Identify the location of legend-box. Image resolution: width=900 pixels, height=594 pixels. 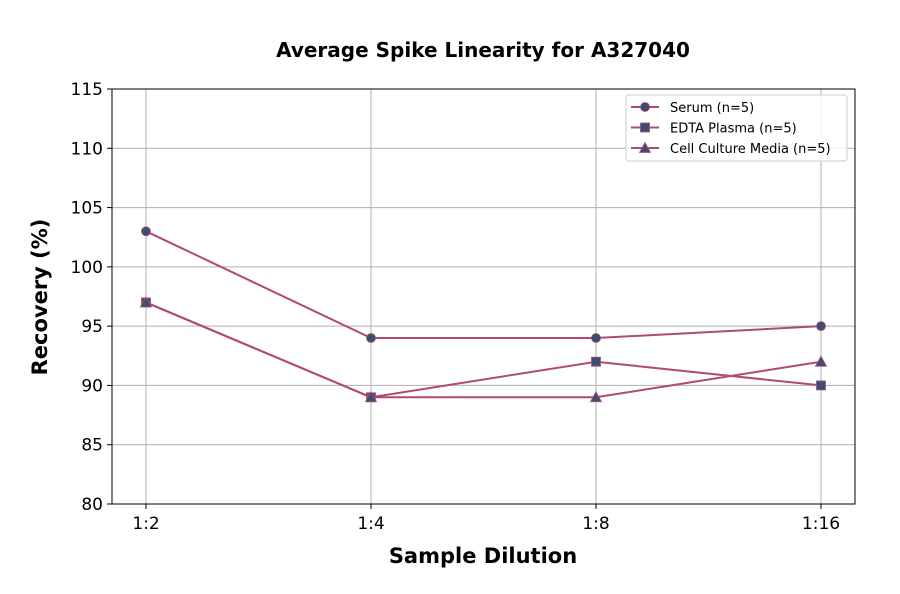
(736, 128).